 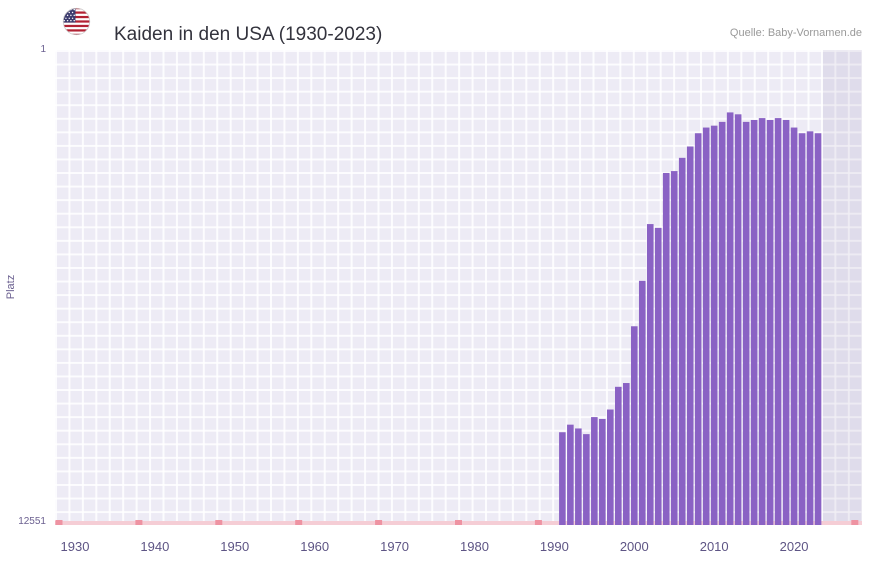 I want to click on bar-2000, so click(x=634, y=425).